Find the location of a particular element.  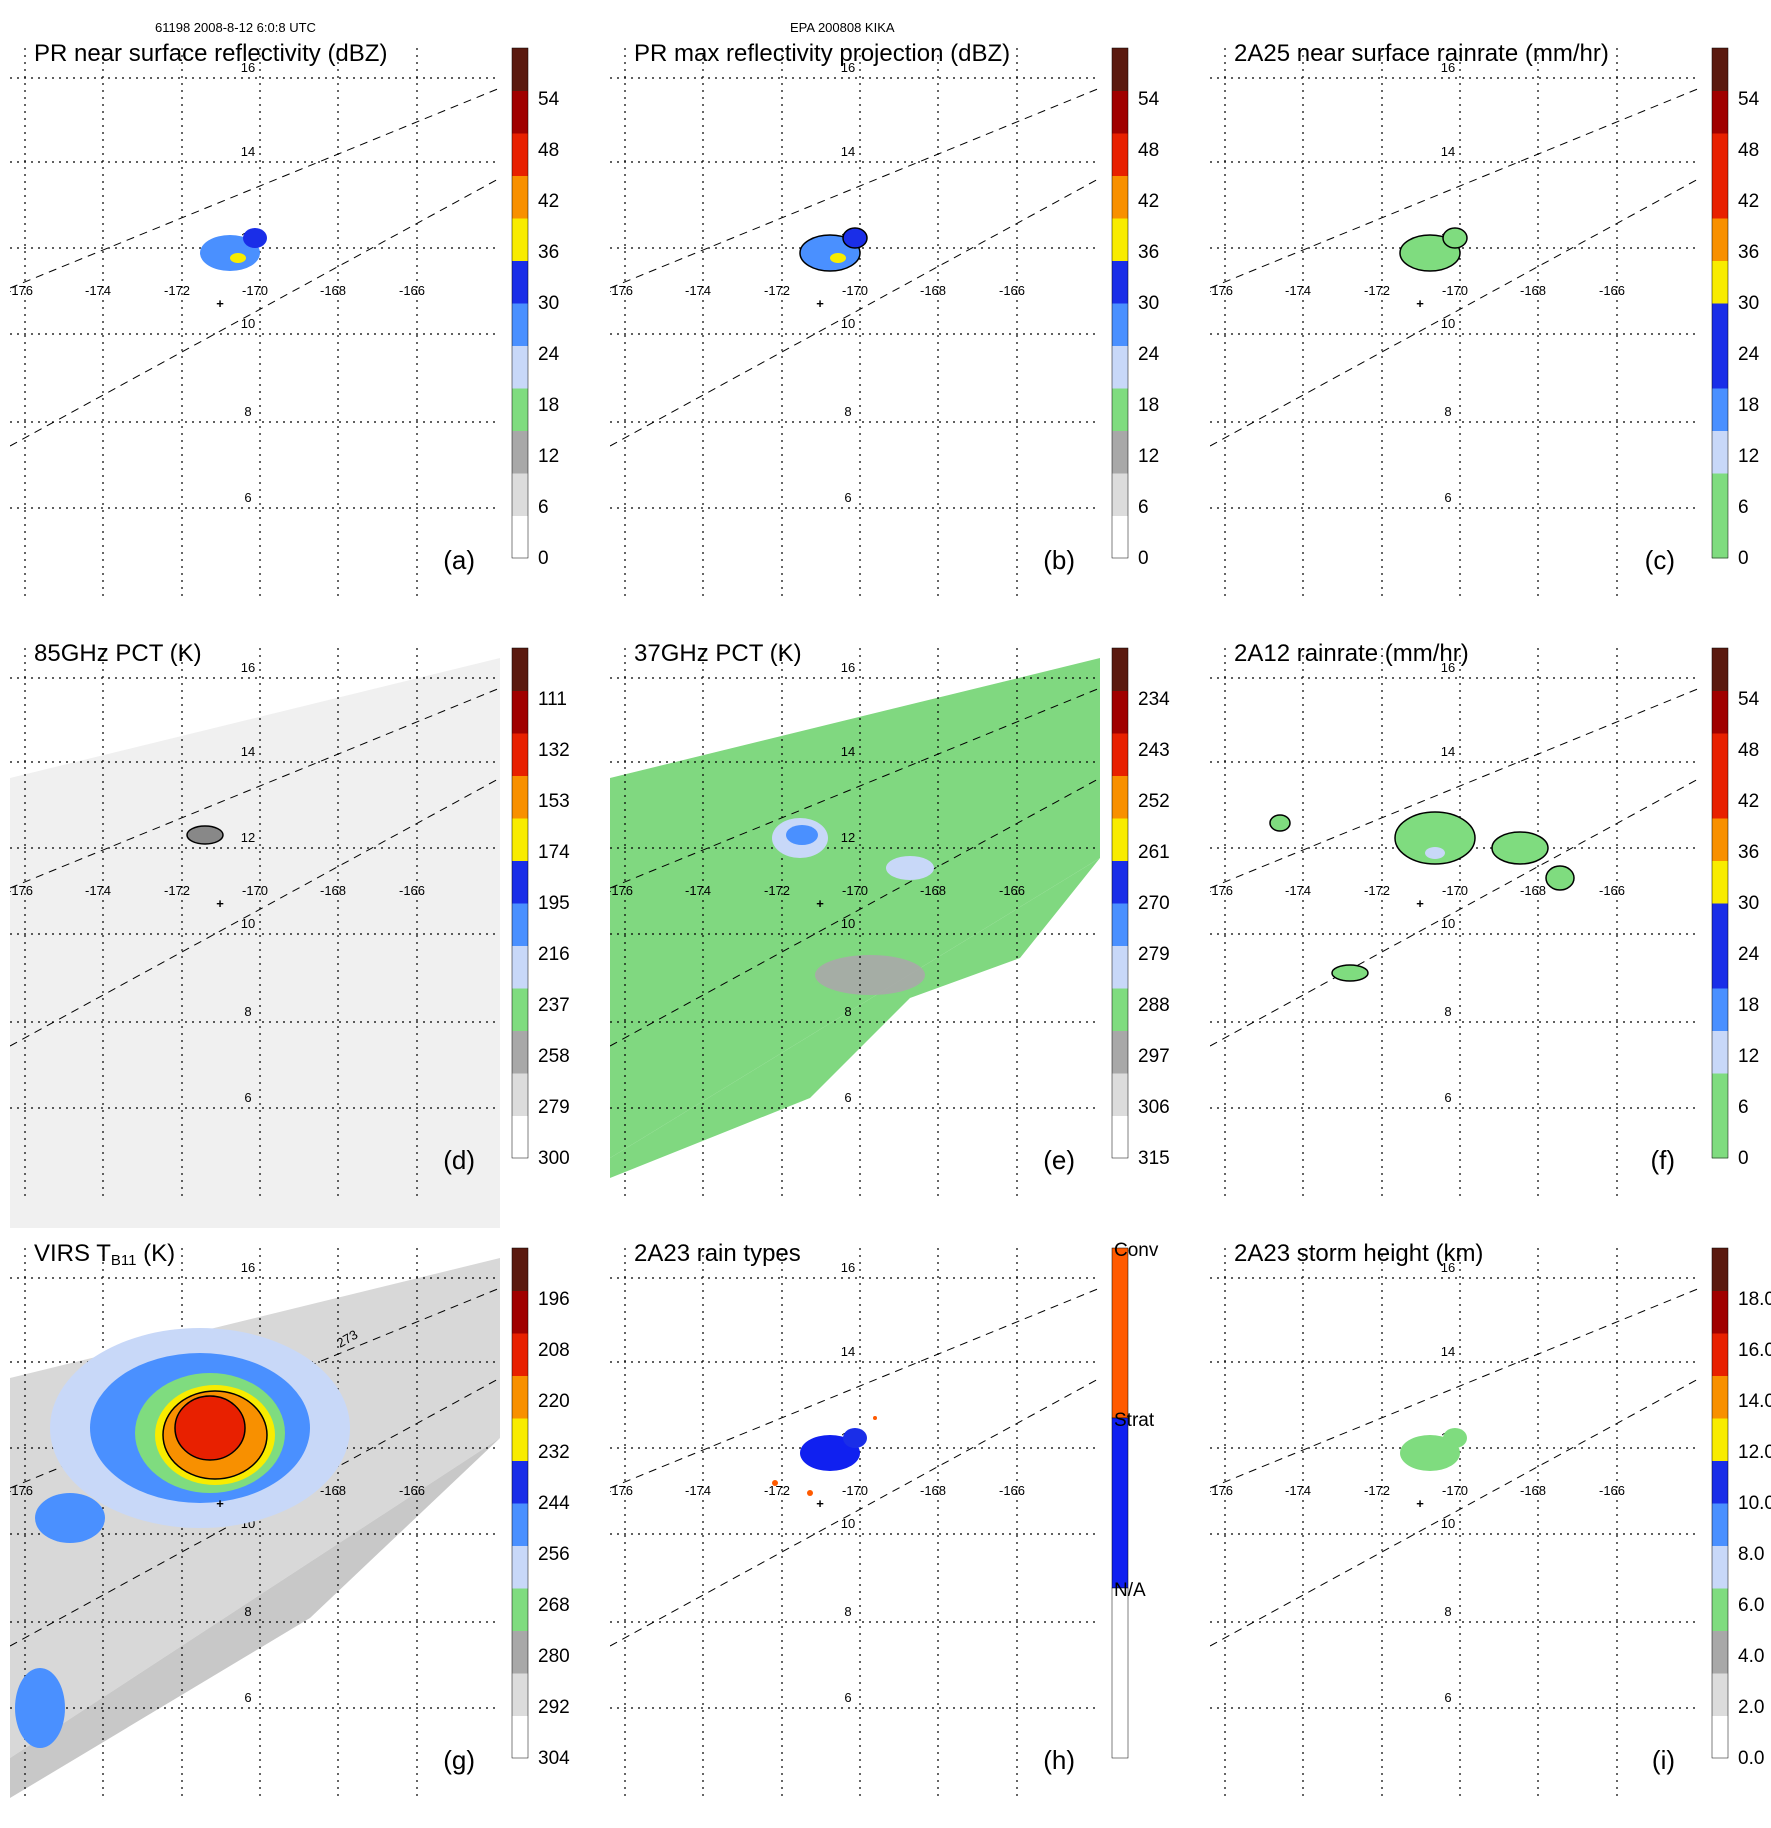

colorbar-tick-label: 300 is located at coordinates (554, 1158).